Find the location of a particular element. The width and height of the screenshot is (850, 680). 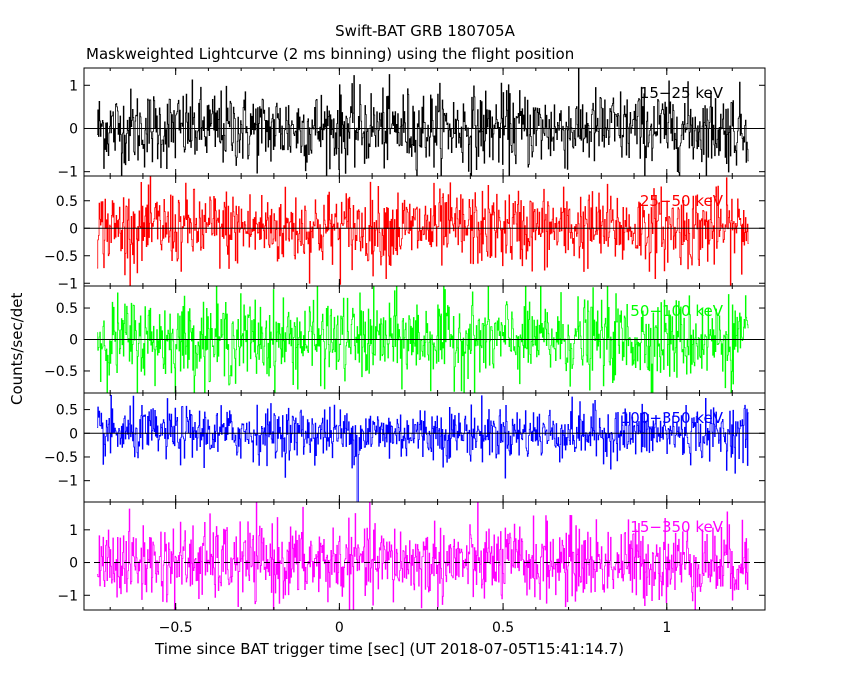

series-label: 100−350 keV is located at coordinates (672, 418).